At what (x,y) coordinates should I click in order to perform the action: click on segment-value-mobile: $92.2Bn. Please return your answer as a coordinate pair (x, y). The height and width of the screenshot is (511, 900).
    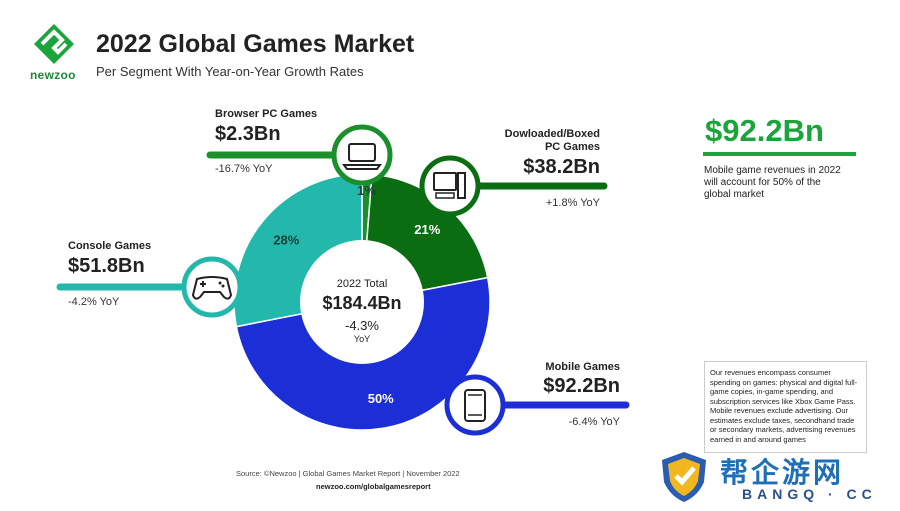
    Looking at the image, I should click on (581, 386).